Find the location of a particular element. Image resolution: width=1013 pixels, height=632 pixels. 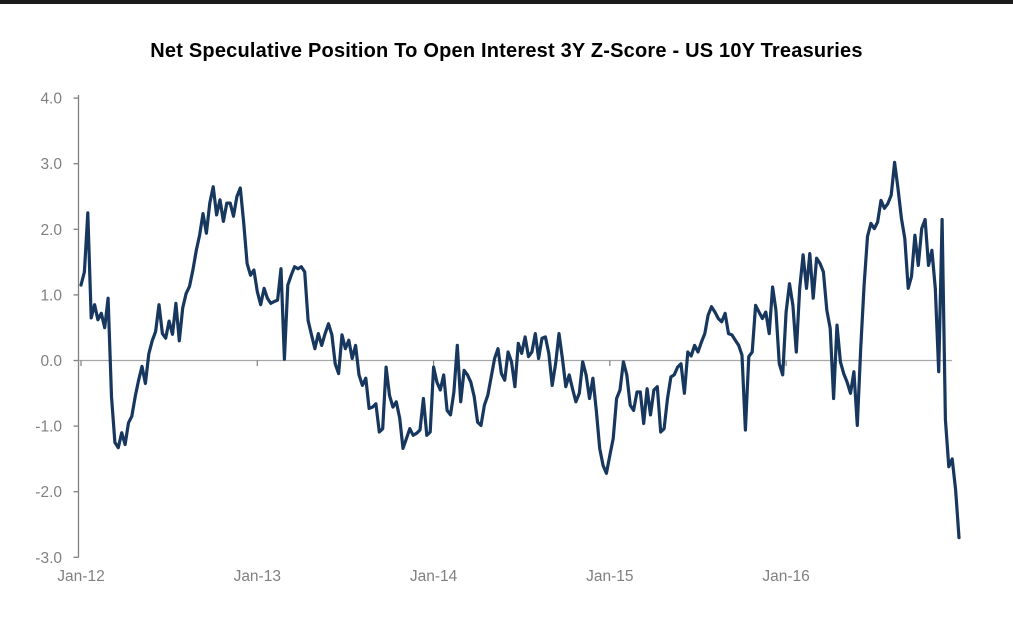

top-window-edge is located at coordinates (506, 2).